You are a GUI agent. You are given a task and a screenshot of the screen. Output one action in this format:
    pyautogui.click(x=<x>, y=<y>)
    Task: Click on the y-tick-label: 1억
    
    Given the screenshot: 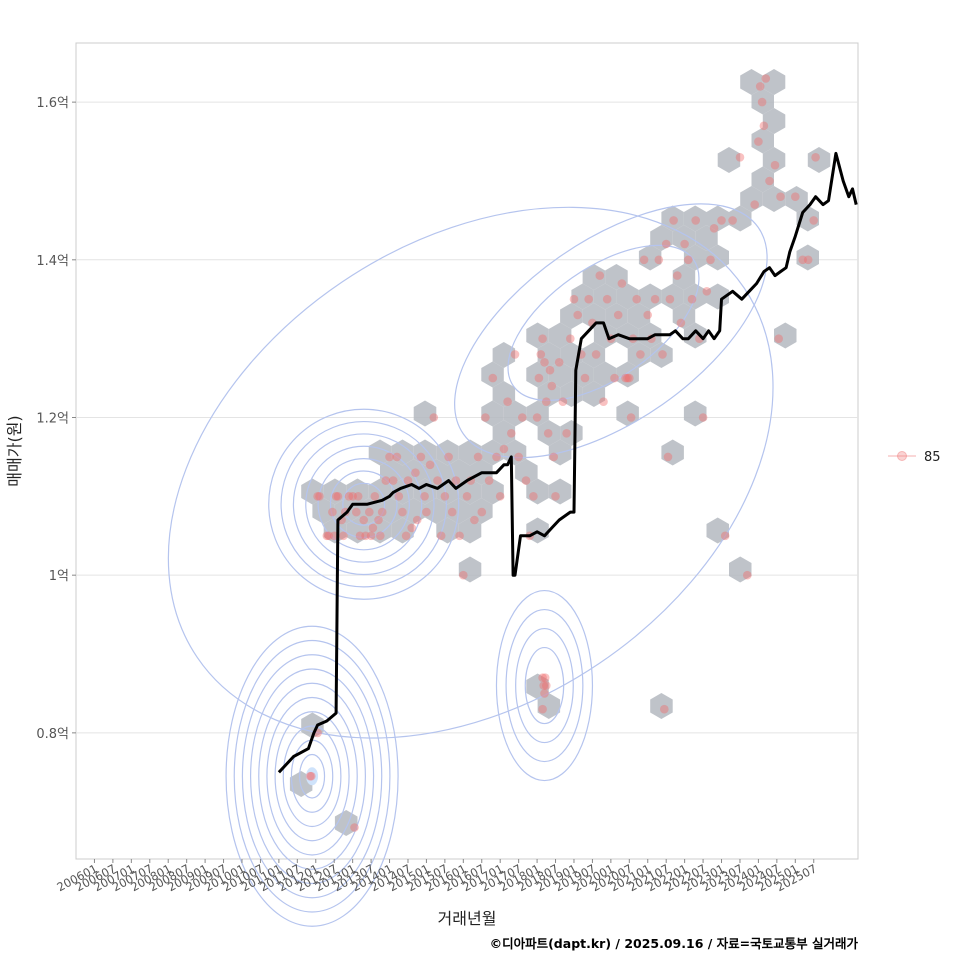 What is the action you would take?
    pyautogui.click(x=59, y=576)
    